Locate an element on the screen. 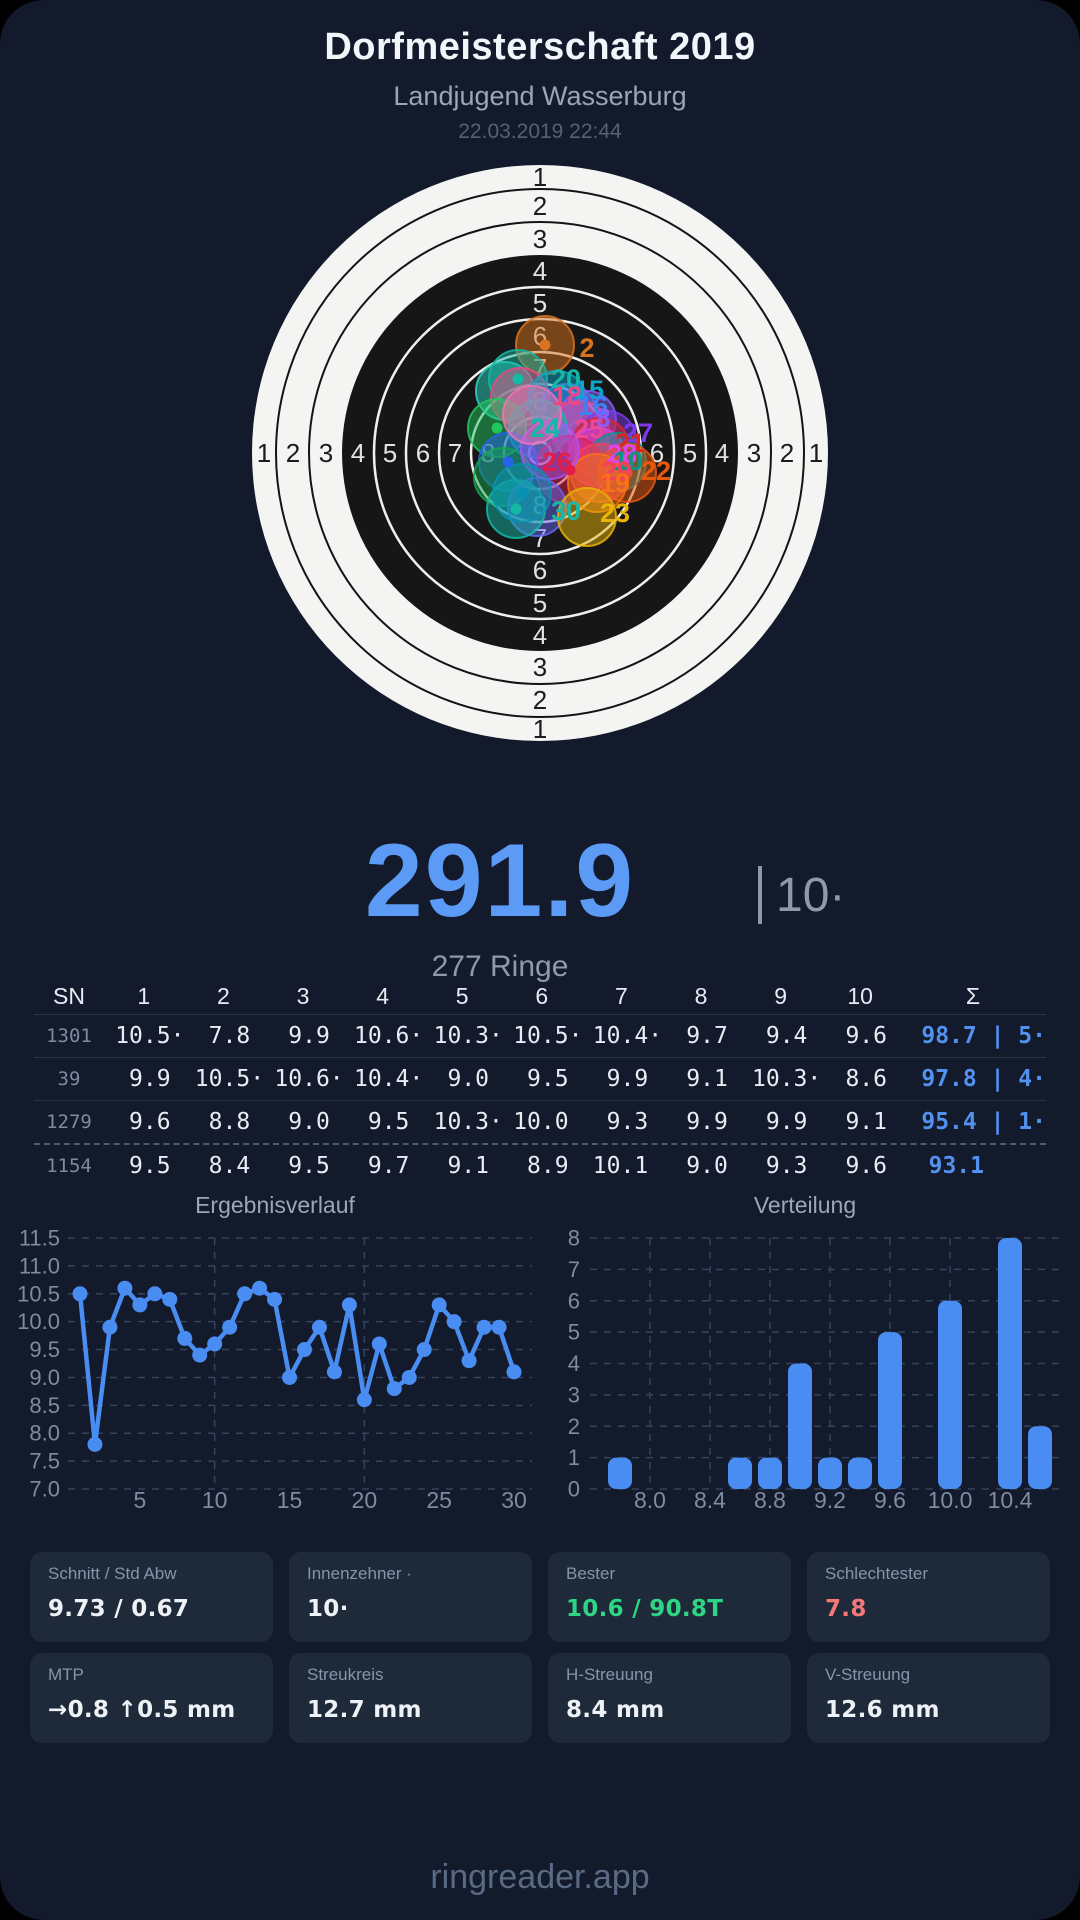 This screenshot has height=1920, width=1080. series-sum-cell: 95.4 | 1· is located at coordinates (983, 1122).